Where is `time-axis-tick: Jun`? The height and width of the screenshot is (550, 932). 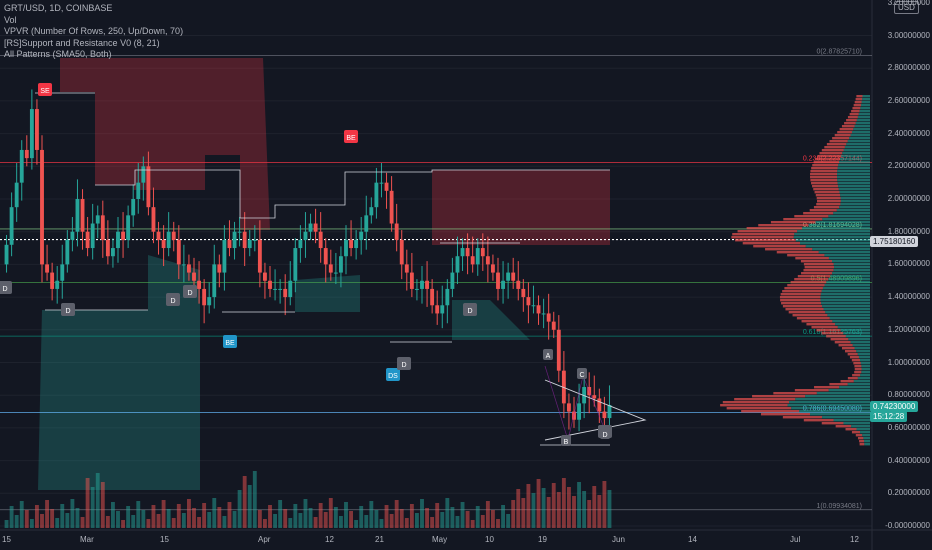 time-axis-tick: Jun is located at coordinates (618, 539).